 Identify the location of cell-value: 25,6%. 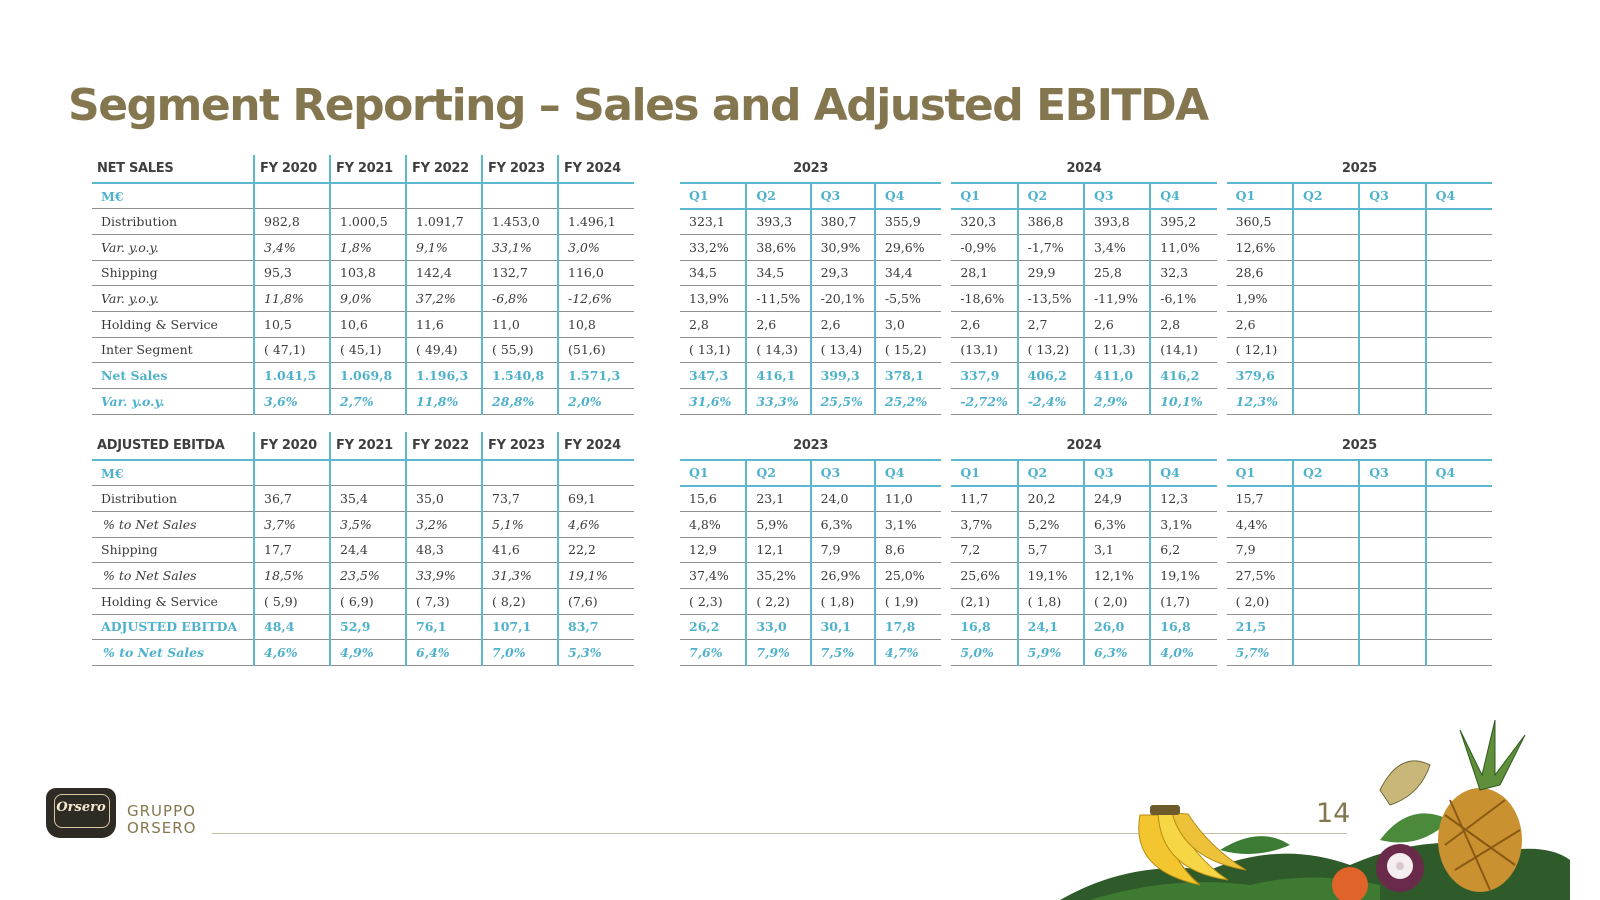
(984, 575).